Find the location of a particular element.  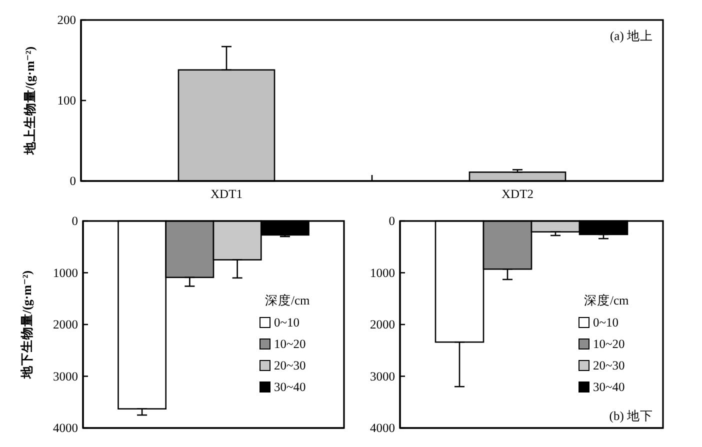

x-tick-label: XDT1 is located at coordinates (226, 194).